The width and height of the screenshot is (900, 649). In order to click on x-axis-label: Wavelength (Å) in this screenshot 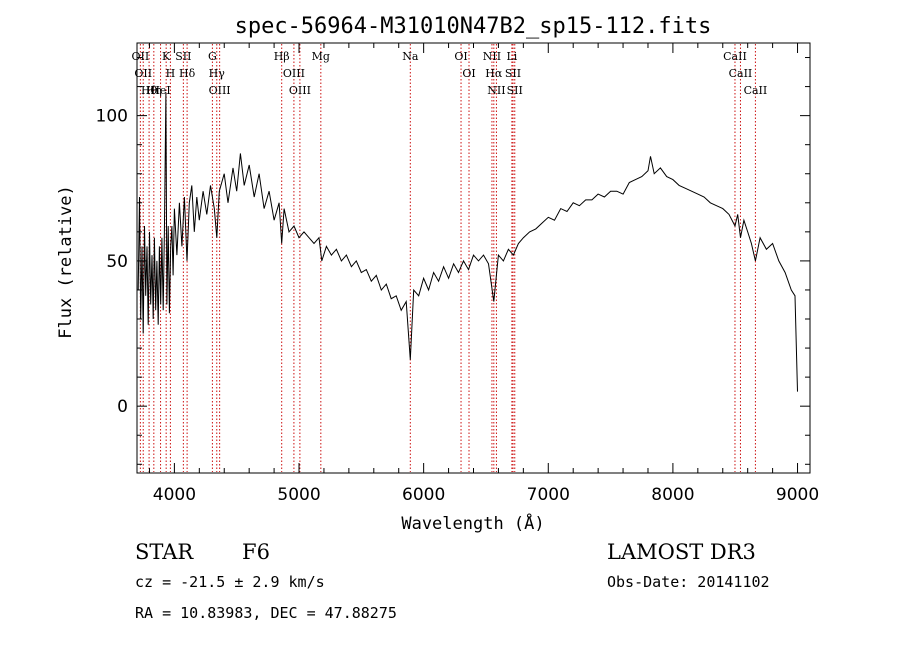, I will do `click(472, 523)`.